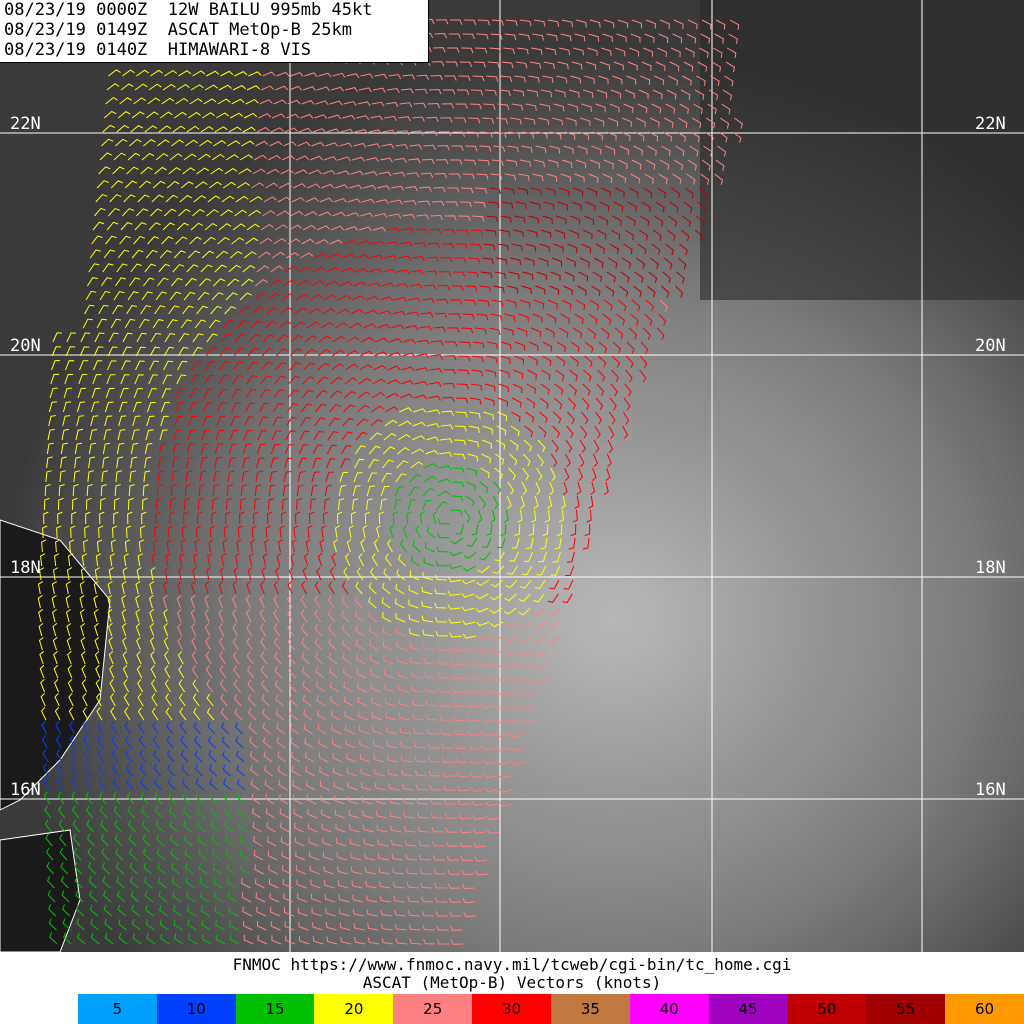 Image resolution: width=1024 pixels, height=1024 pixels. Describe the element at coordinates (590, 1009) in the screenshot. I see `scale-swatch: 35` at that location.